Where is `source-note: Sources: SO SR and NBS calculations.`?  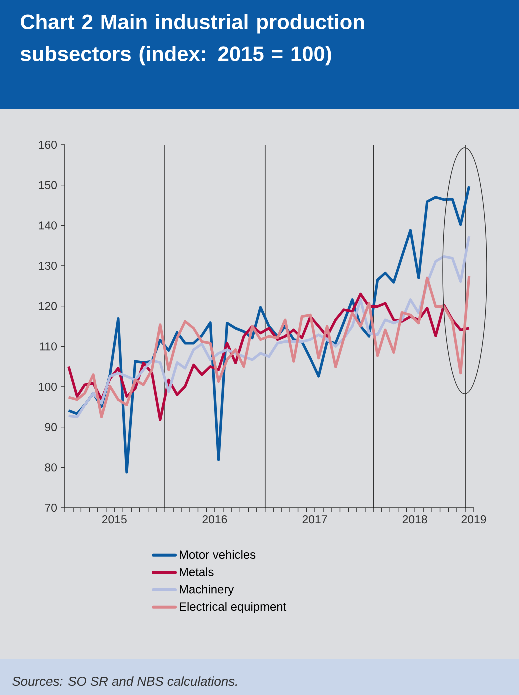 source-note: Sources: SO SR and NBS calculations. is located at coordinates (125, 681).